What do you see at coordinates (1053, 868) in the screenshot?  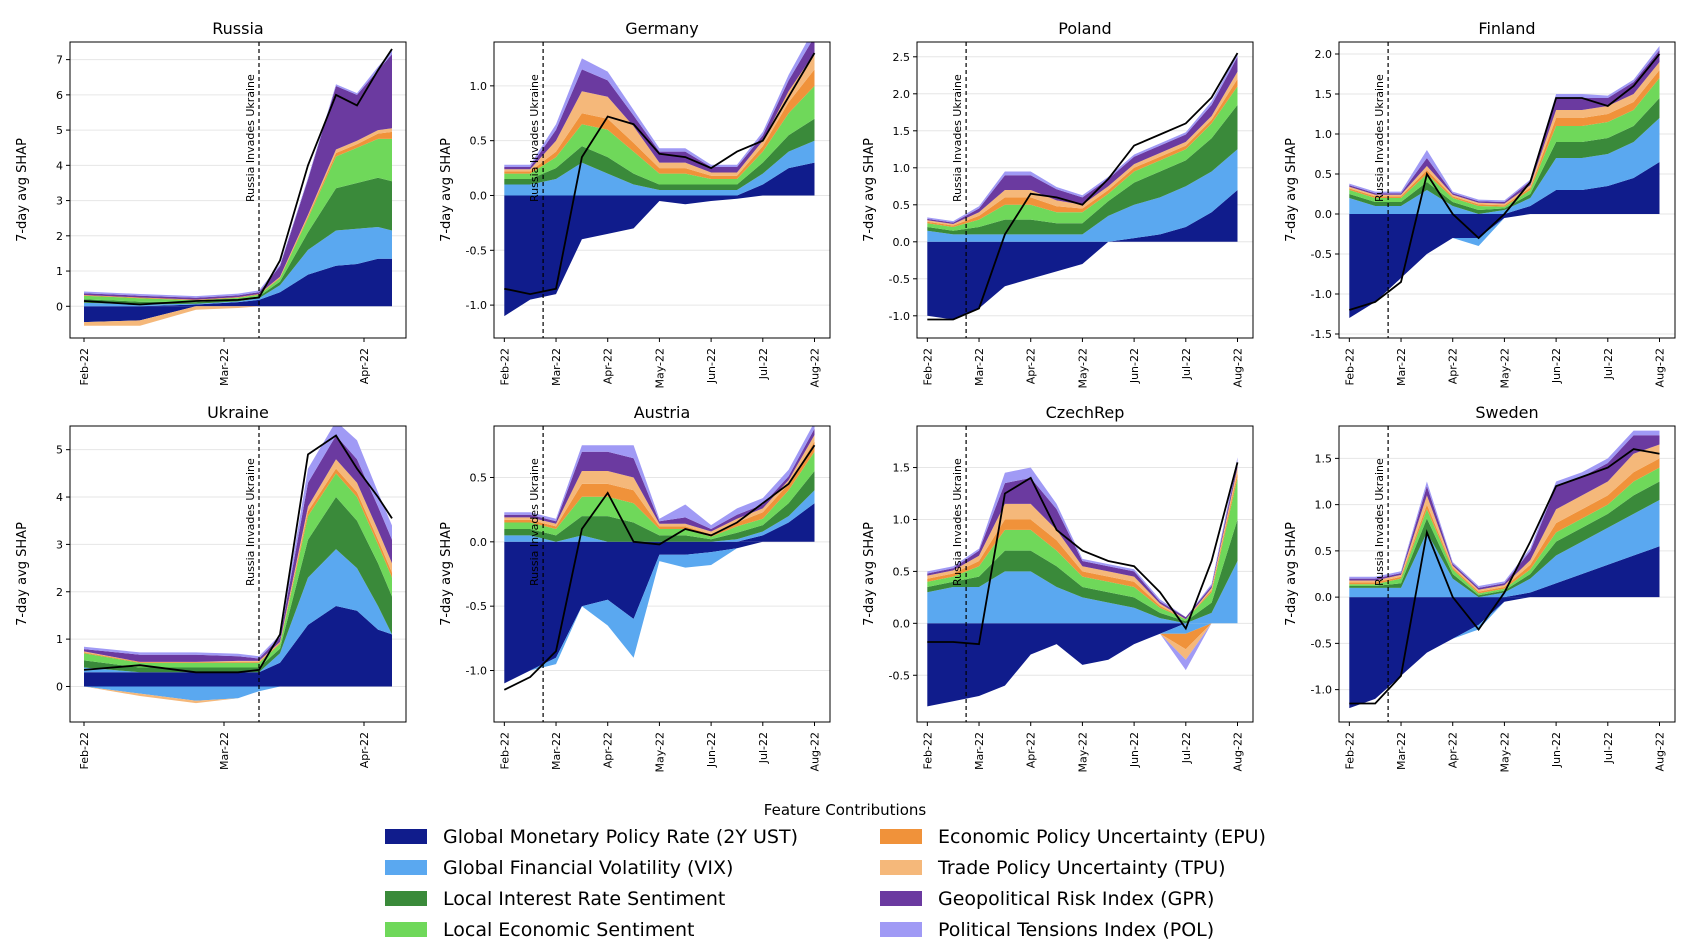 I see `legend-item-tpu: Trade Policy Uncertainty (TPU)` at bounding box center [1053, 868].